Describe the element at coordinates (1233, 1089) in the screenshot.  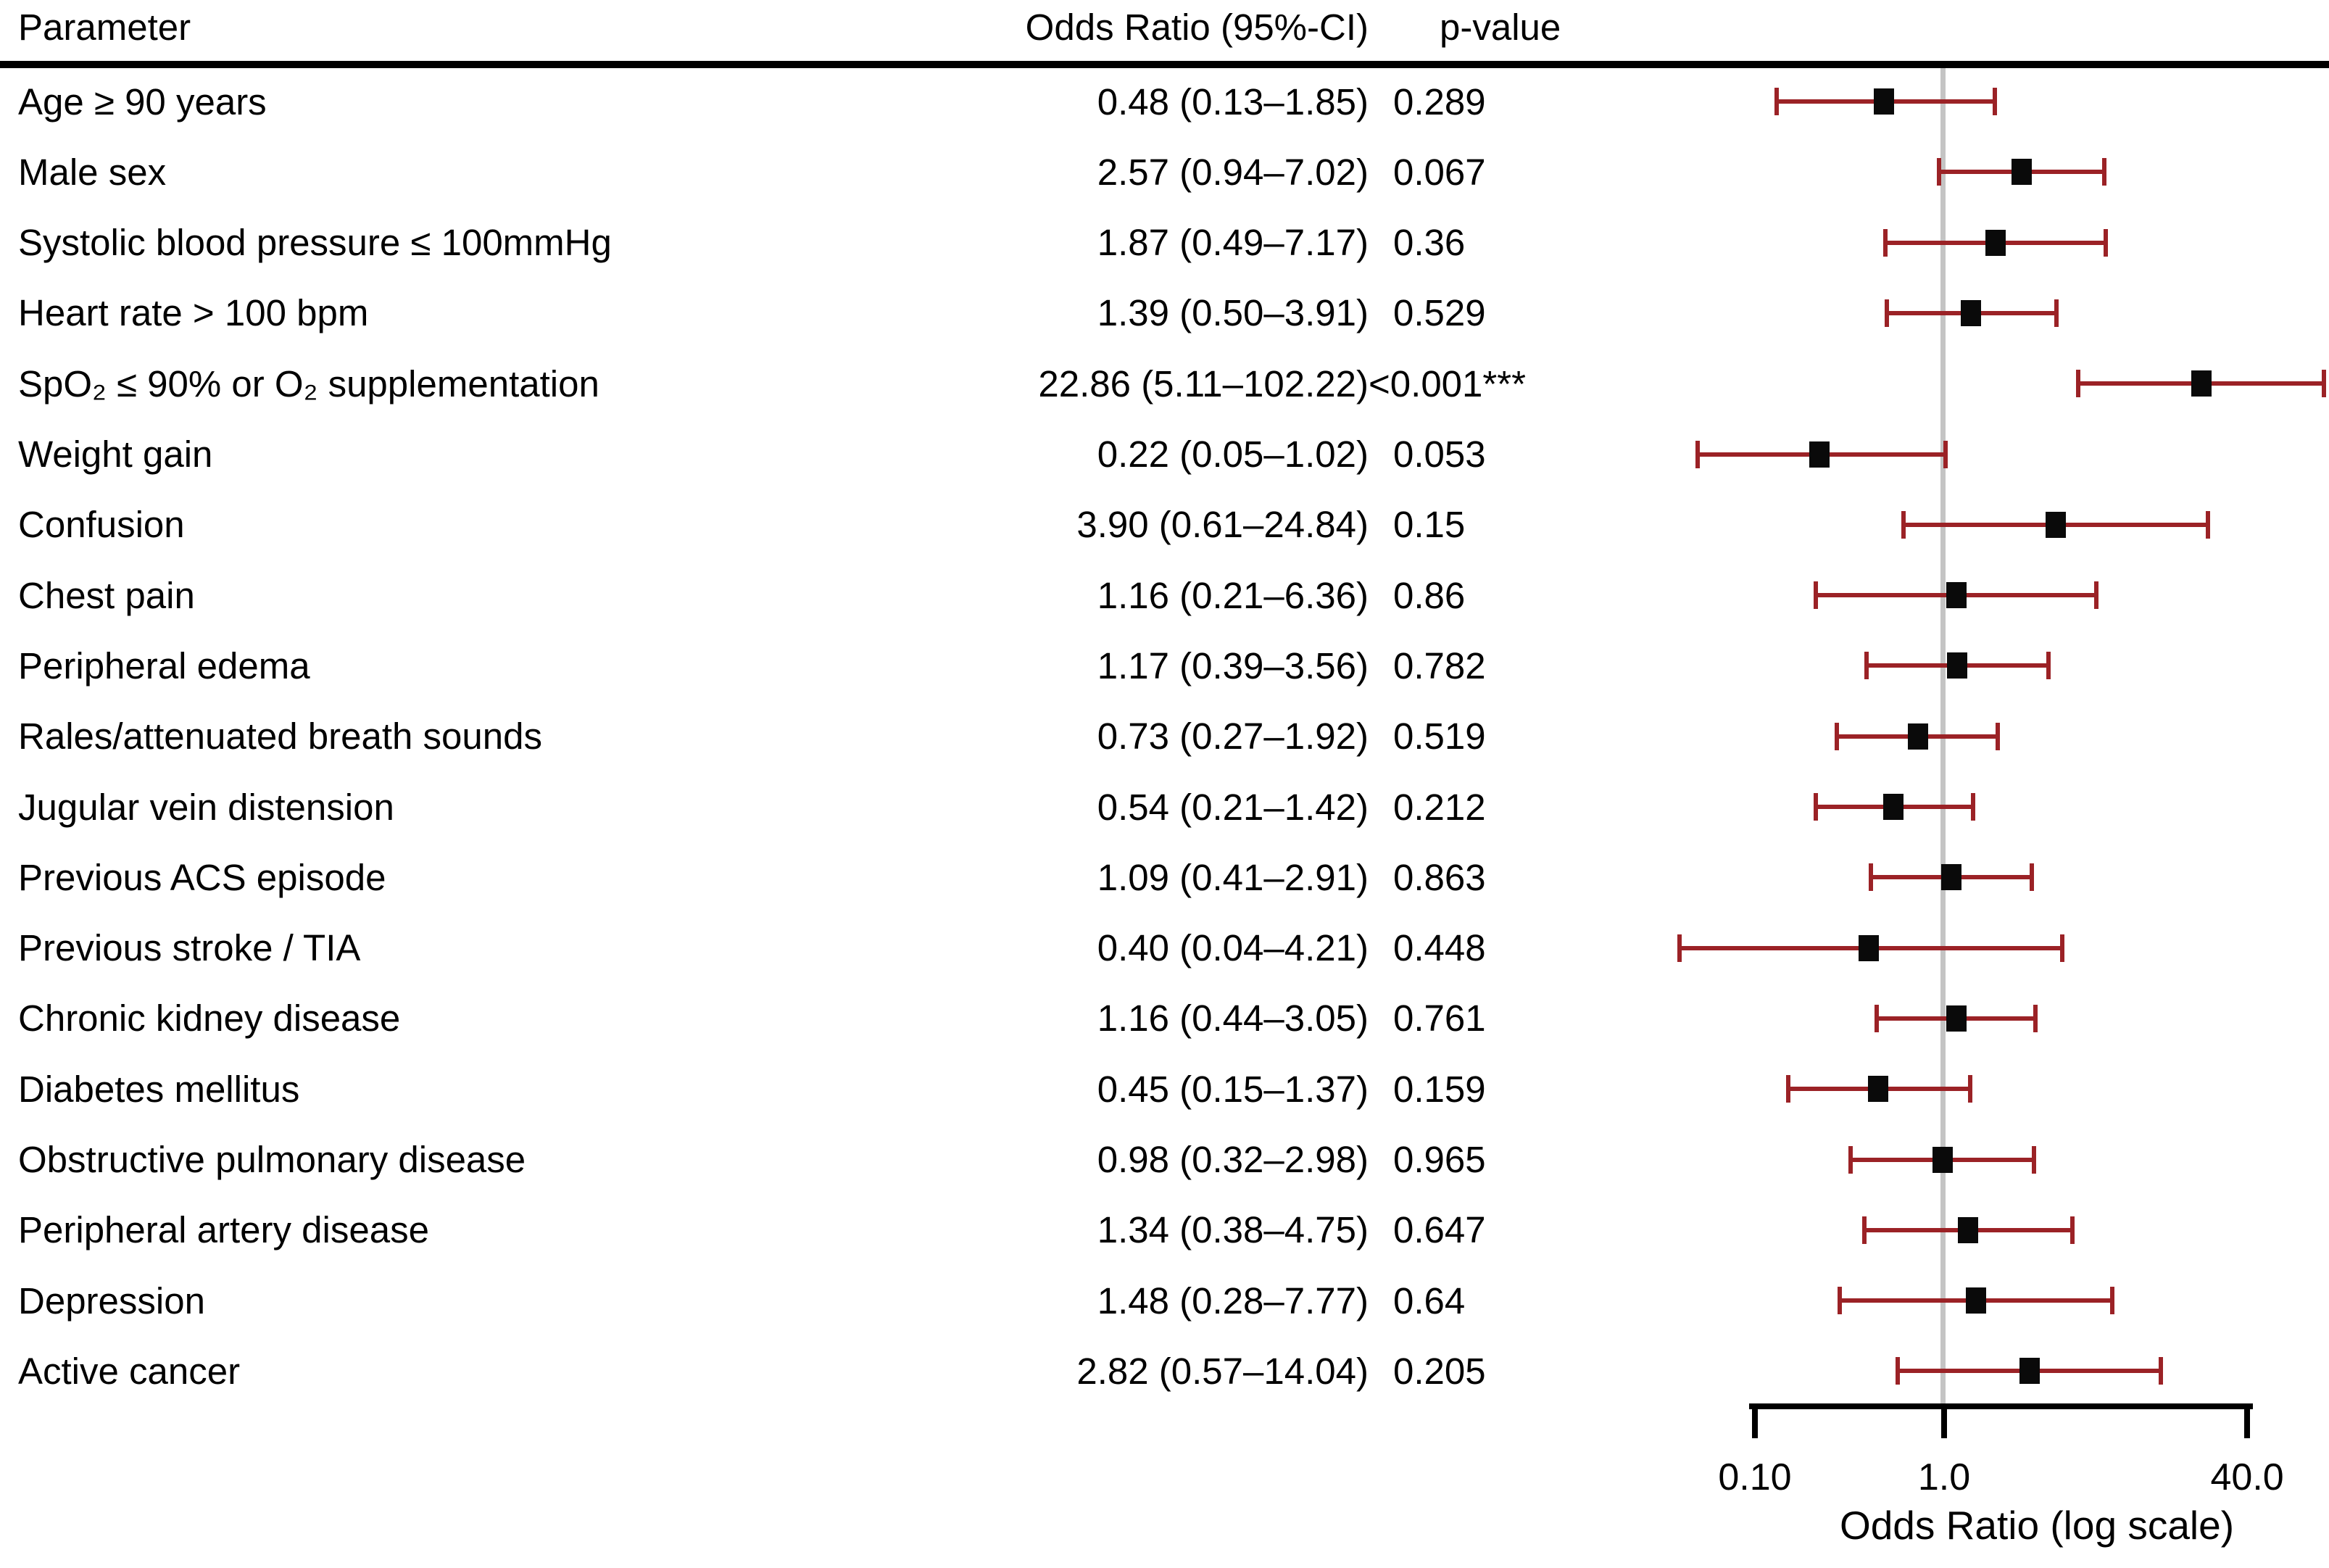
I see `odds-ratio-ci-value: 0.45 (0.15–1.37)` at that location.